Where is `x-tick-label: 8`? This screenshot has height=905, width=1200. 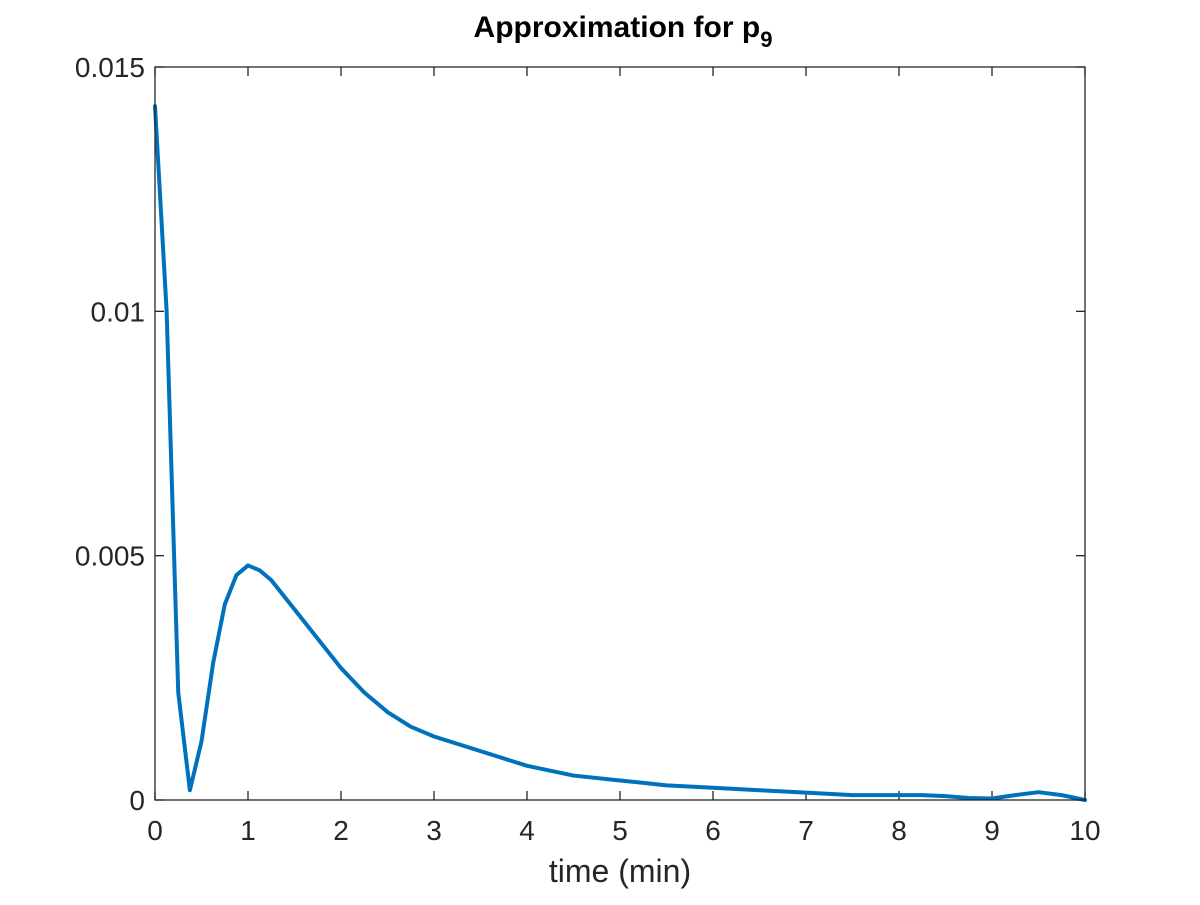
x-tick-label: 8 is located at coordinates (899, 830).